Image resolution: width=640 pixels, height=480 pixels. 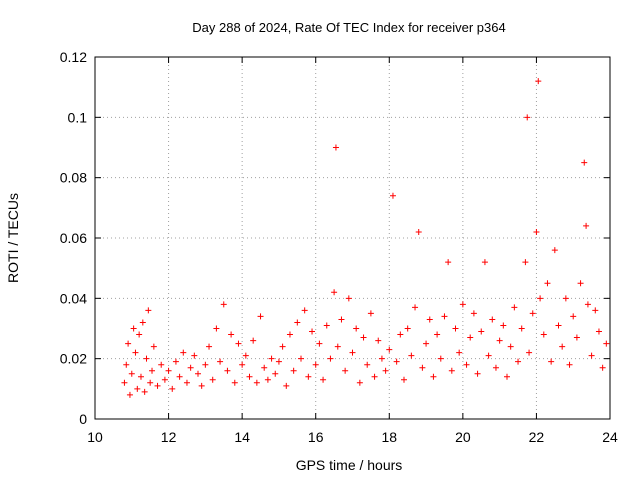 What do you see at coordinates (73, 57) in the screenshot?
I see `y-tick-label: 0.12` at bounding box center [73, 57].